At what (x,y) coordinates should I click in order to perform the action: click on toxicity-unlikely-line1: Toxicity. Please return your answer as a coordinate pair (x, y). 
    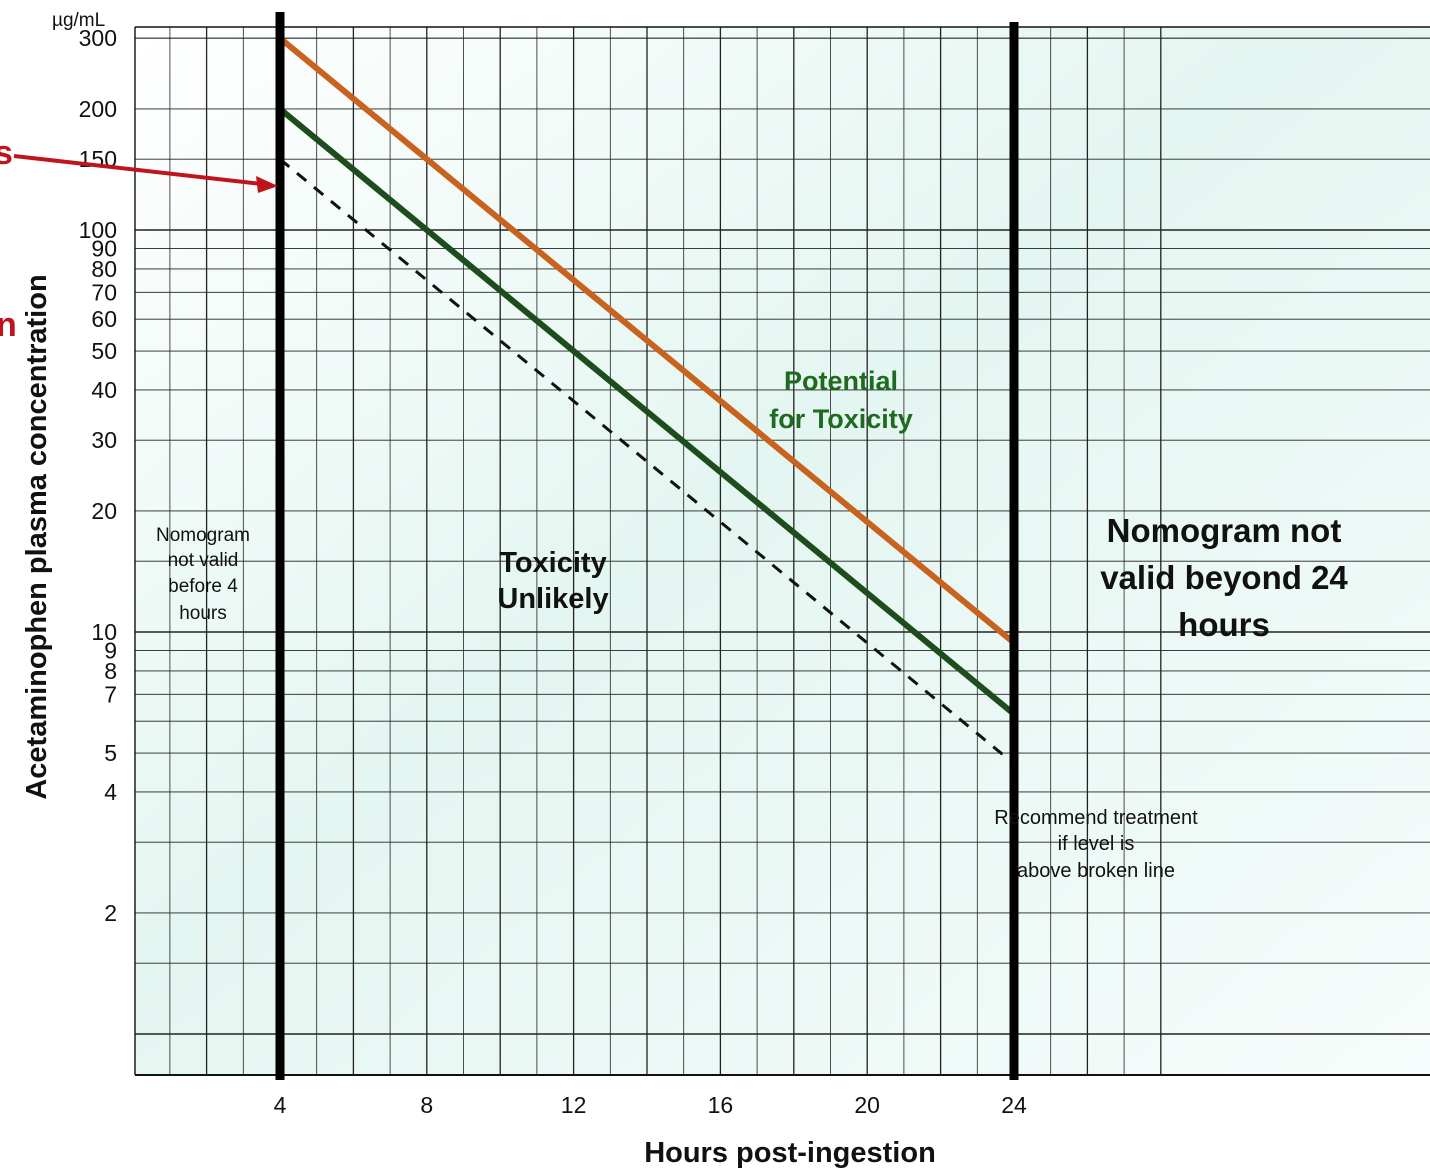
    Looking at the image, I should click on (552, 563).